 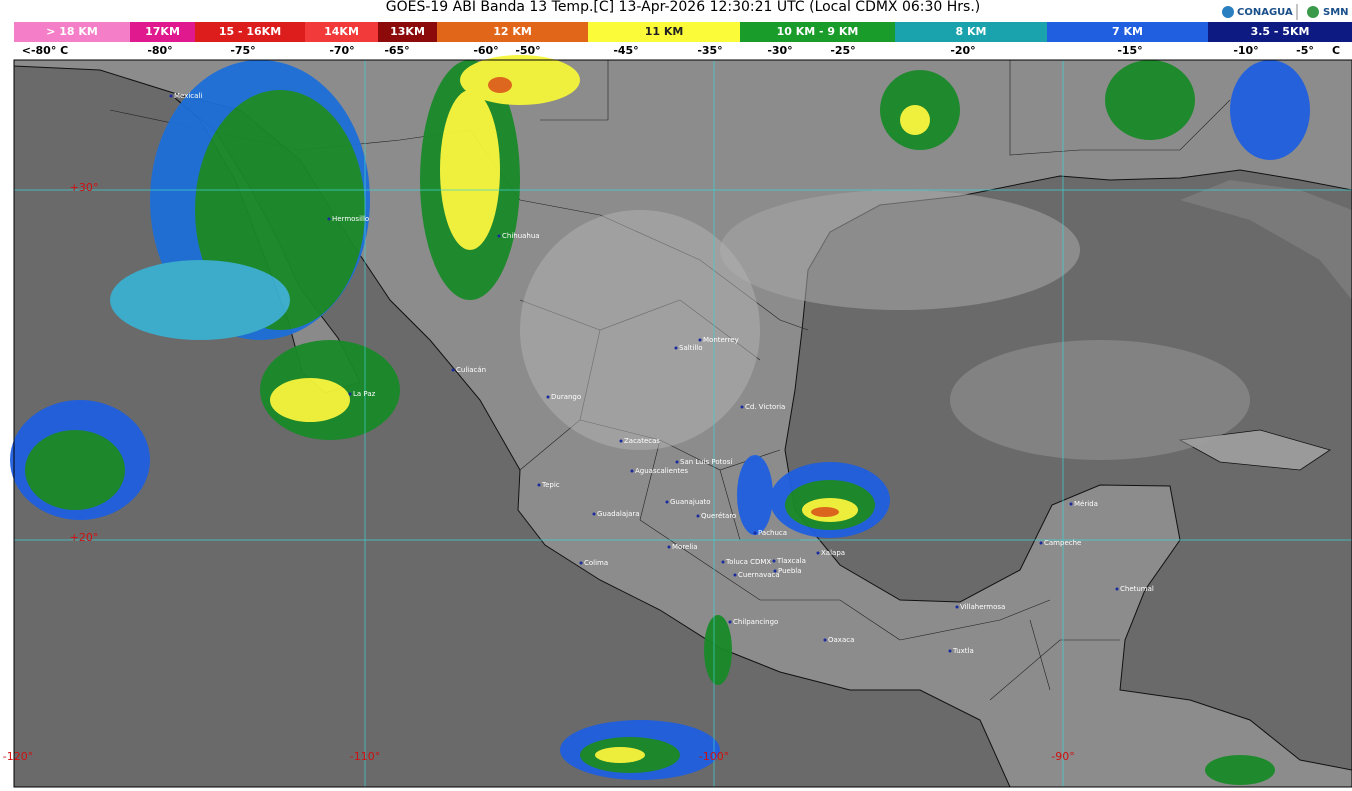 I want to click on temp-label: -75°, so click(x=242, y=50).